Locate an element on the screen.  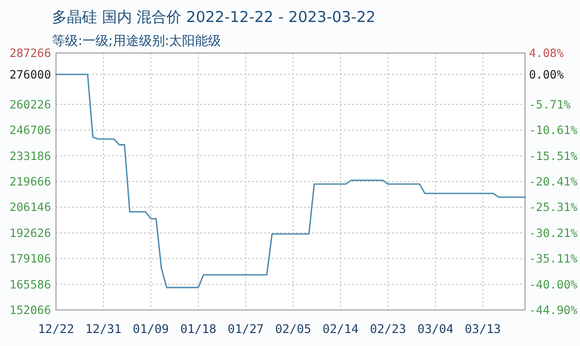
x-tick-label: 03/13 is located at coordinates (482, 329).